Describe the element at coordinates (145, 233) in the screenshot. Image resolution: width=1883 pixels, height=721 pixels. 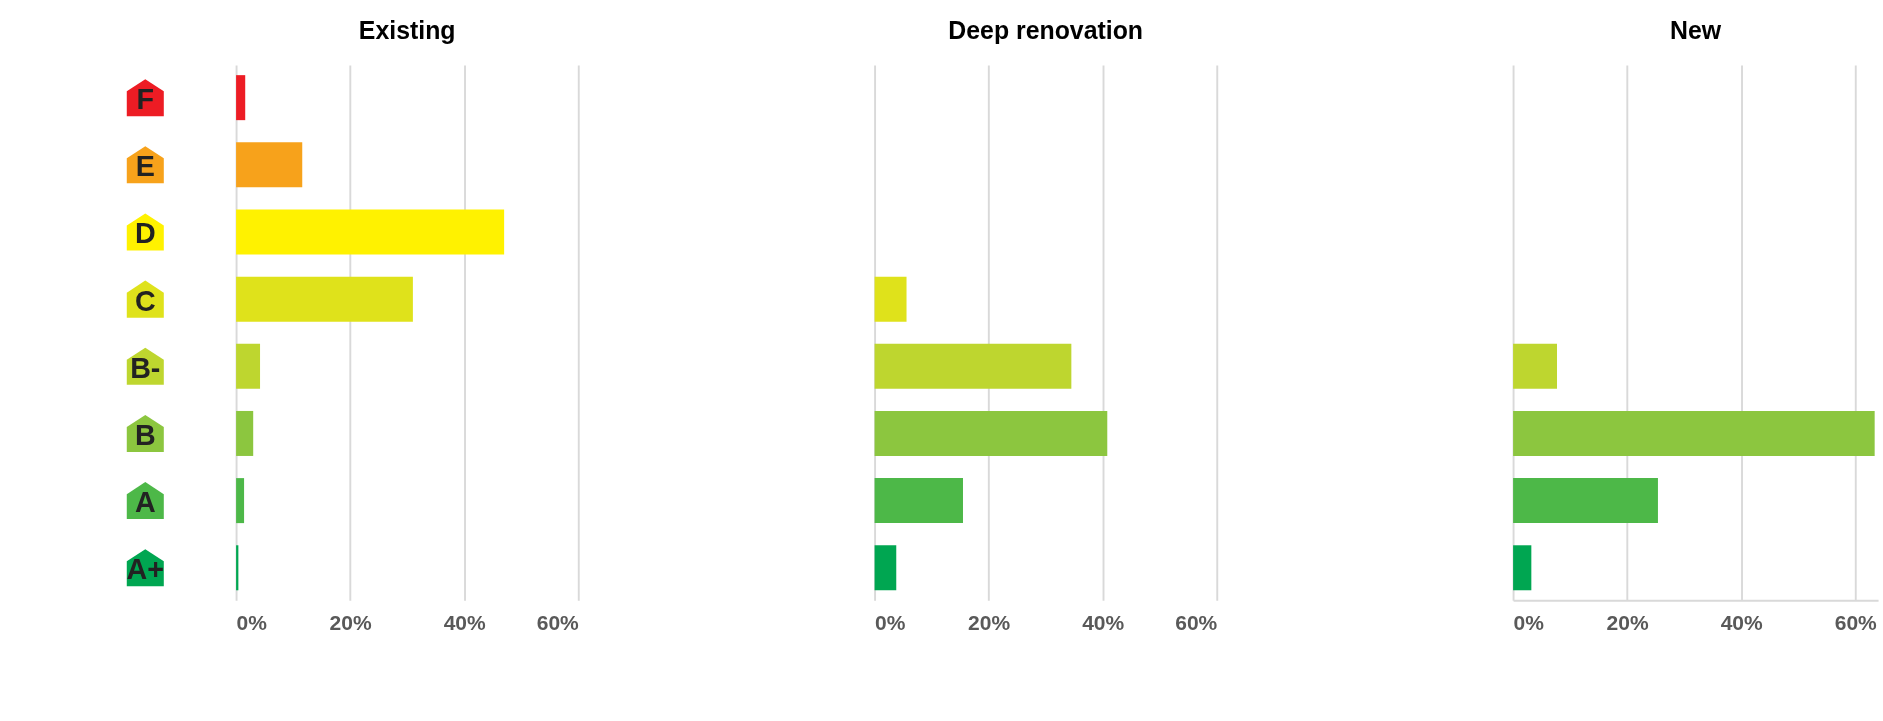
I see `y-tick-label: D` at that location.